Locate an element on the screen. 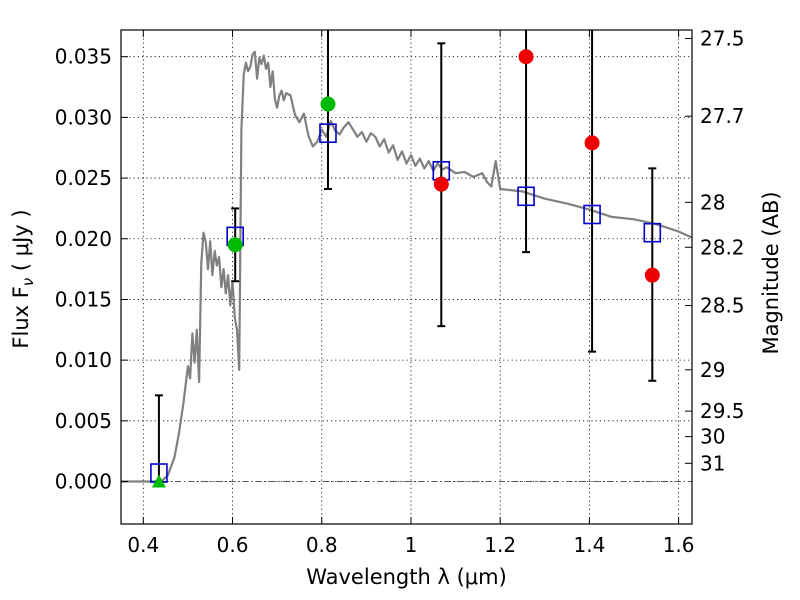 This screenshot has width=800, height=600. x-tick-label: 0.4 is located at coordinates (143, 545).